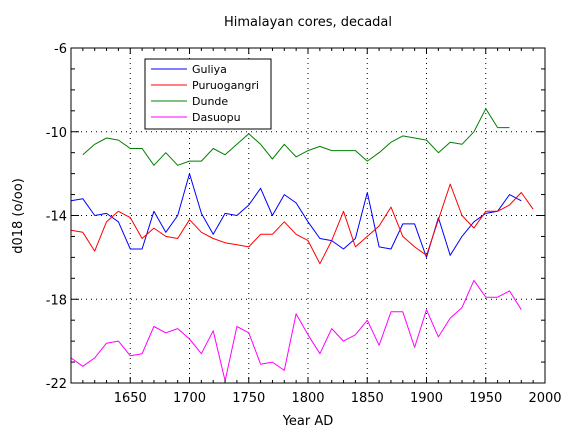 The height and width of the screenshot is (439, 576). I want to click on y-tick-label: -6, so click(60, 49).